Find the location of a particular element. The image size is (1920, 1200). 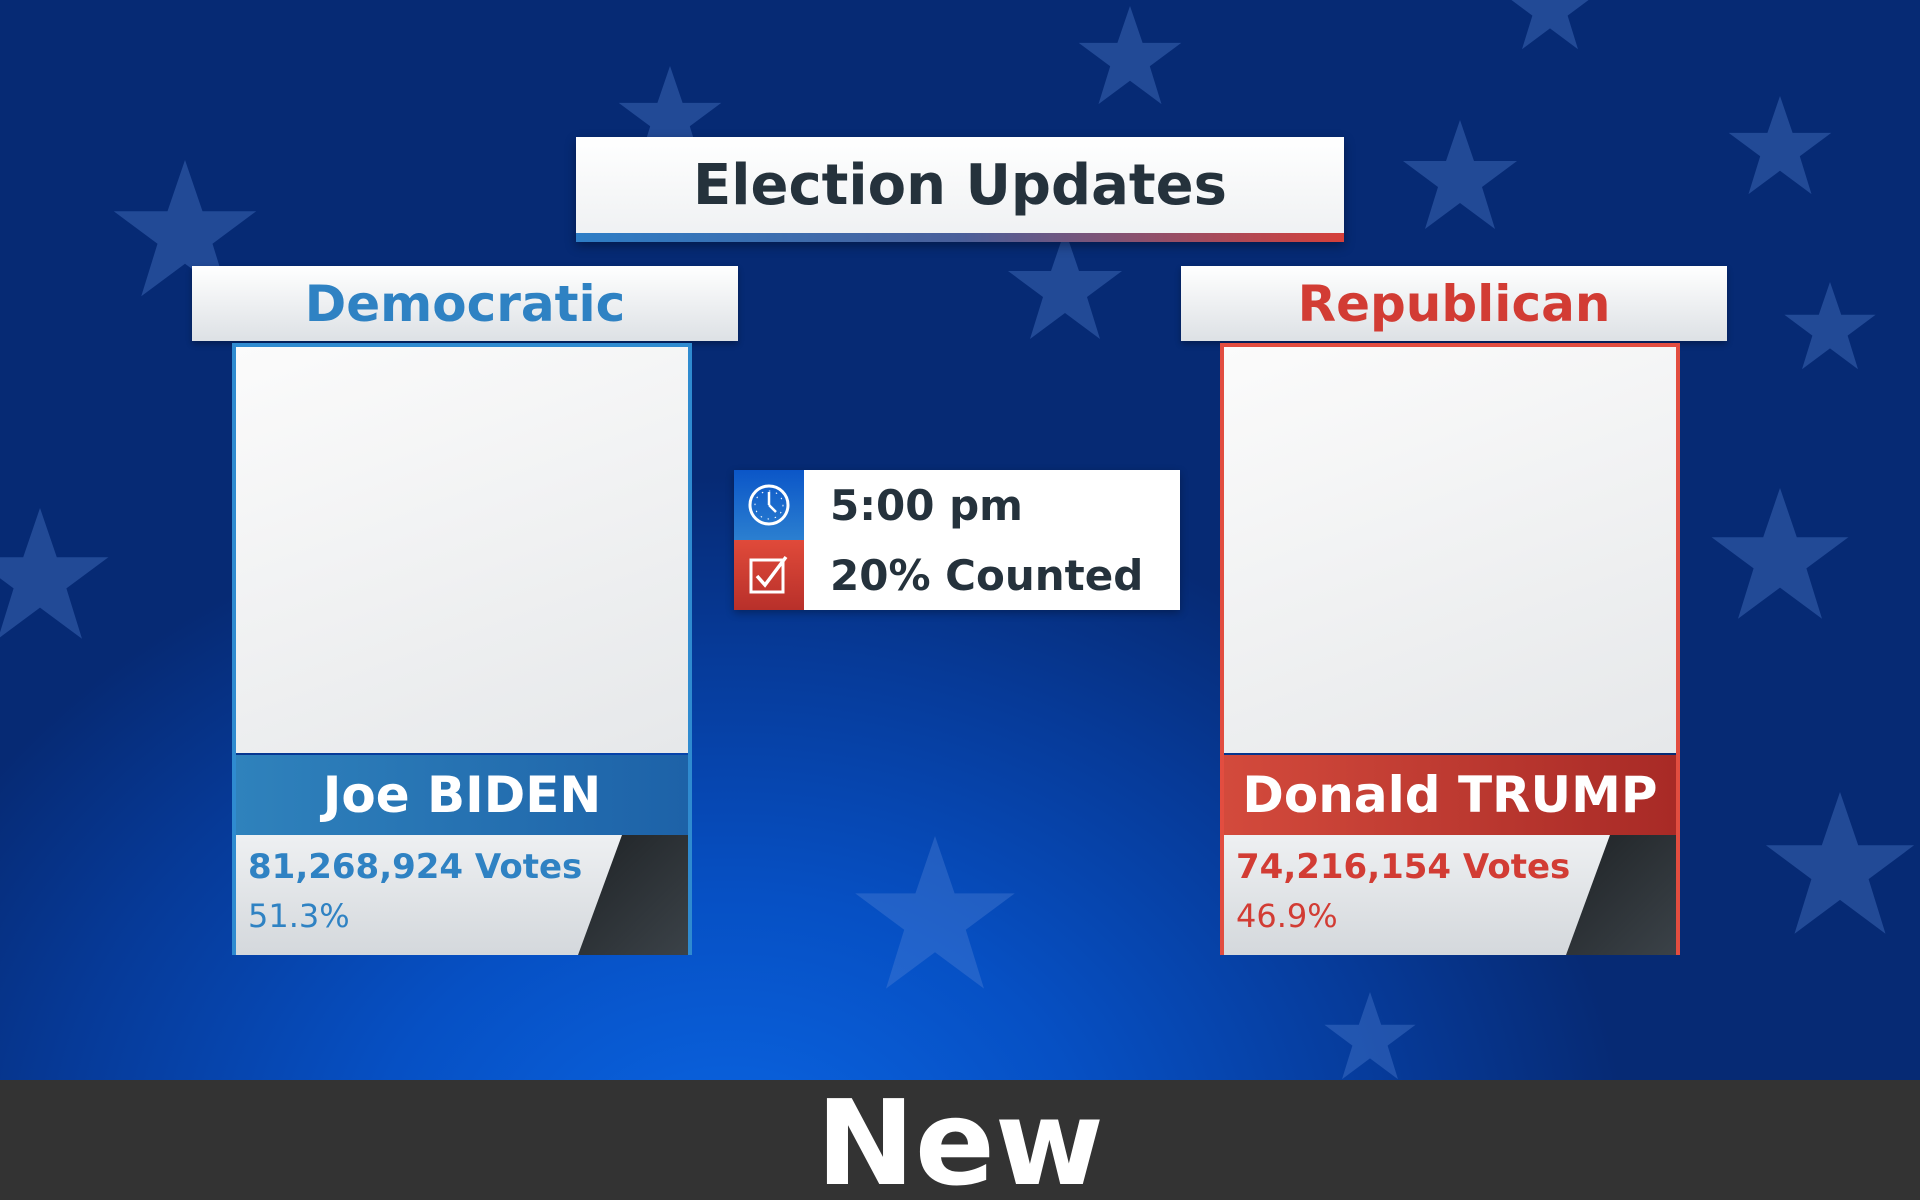

party-header-republican: Republican is located at coordinates (1454, 303).